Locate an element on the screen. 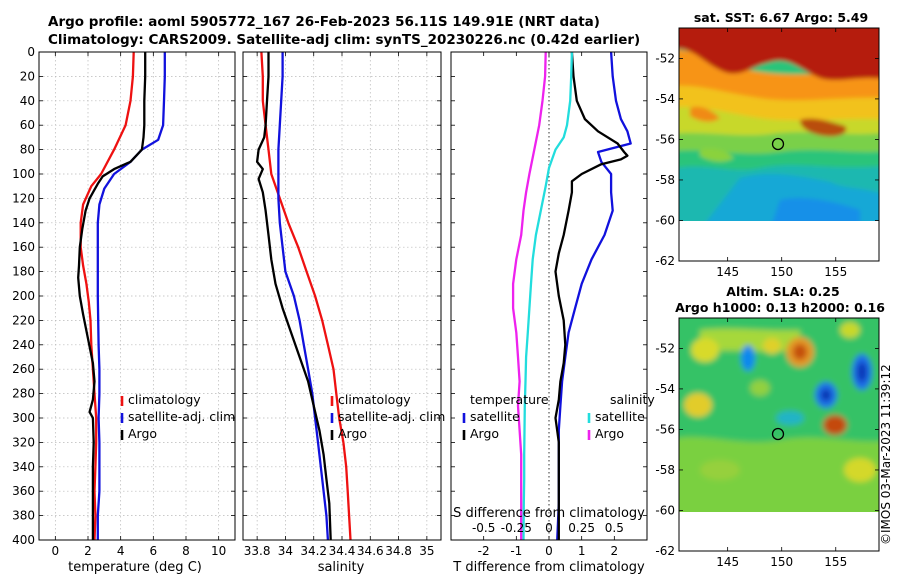 This screenshot has width=900, height=580. y-tick-label: 380 is located at coordinates (23, 516).